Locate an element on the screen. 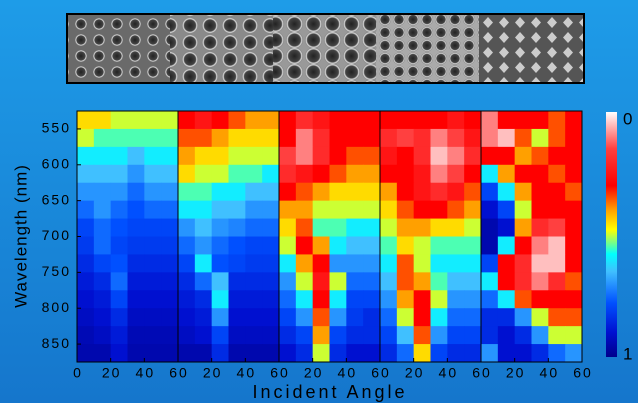  x-tick-label: 60 is located at coordinates (280, 373).